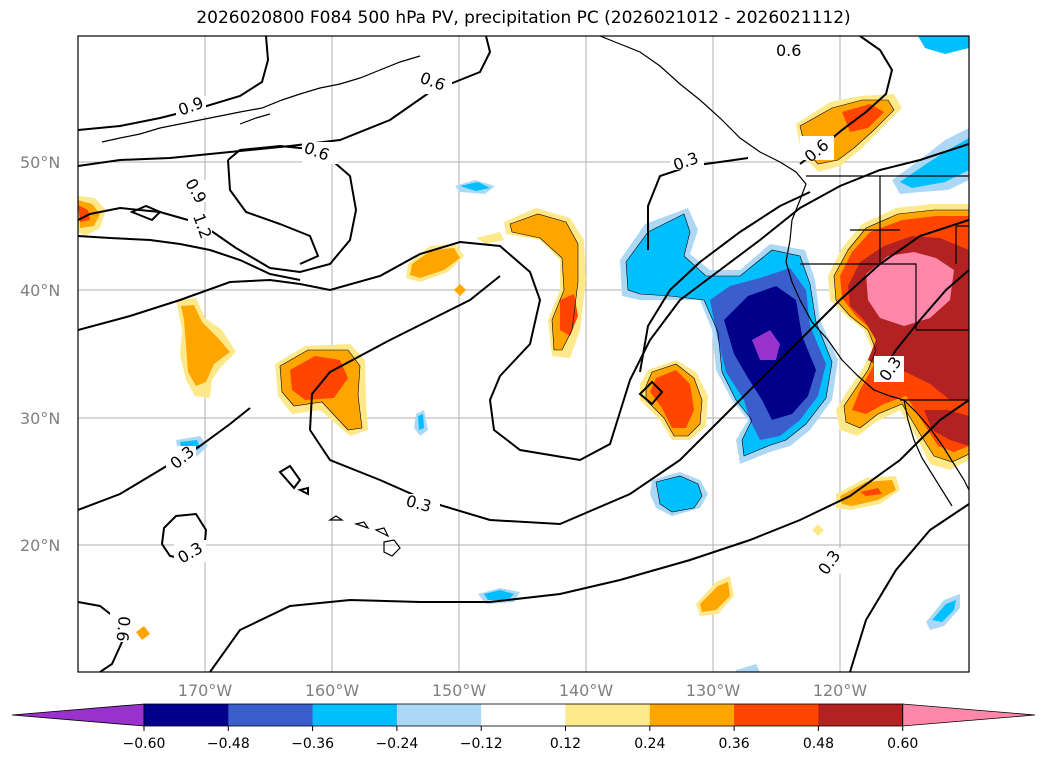 This screenshot has height=765, width=1047. I want to click on svg-text: 30°N, so click(40, 418).